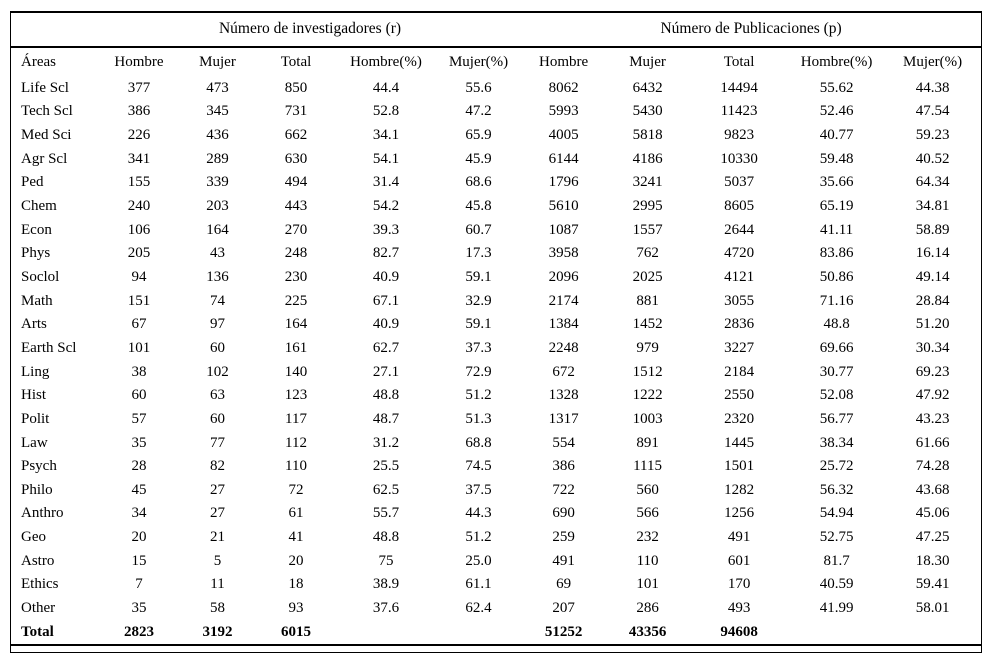 The width and height of the screenshot is (992, 659). I want to click on table-cell: 27.1, so click(386, 371).